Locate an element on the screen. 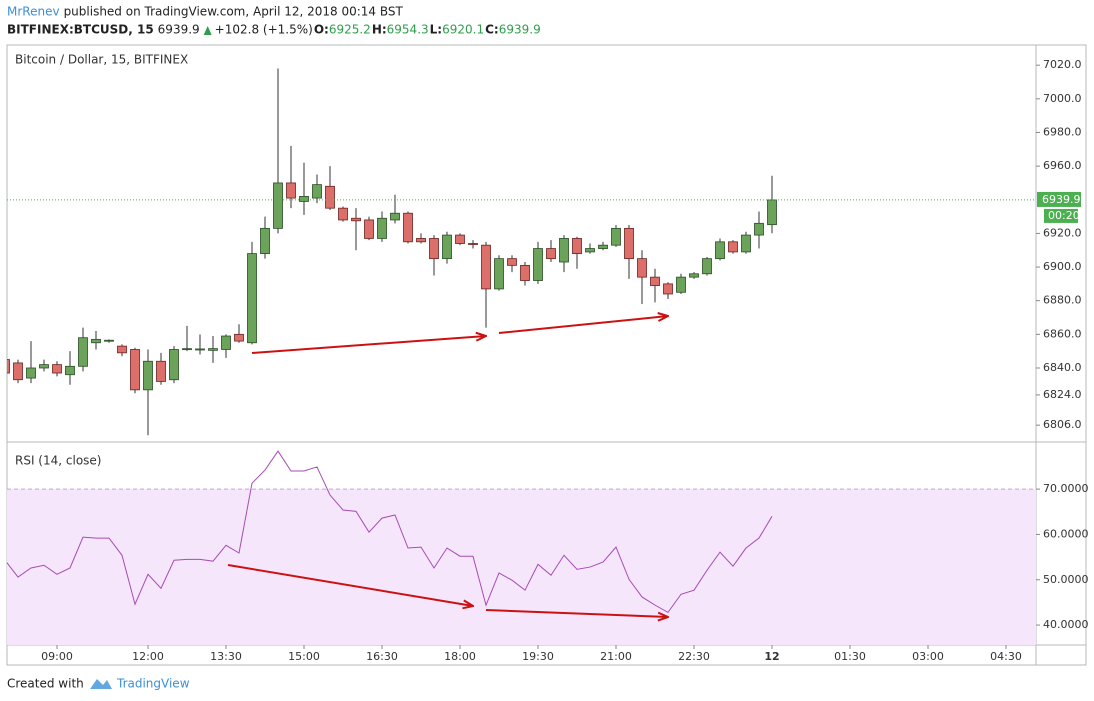 Image resolution: width=1094 pixels, height=701 pixels. ohlc-value: 6925.2 is located at coordinates (350, 30).